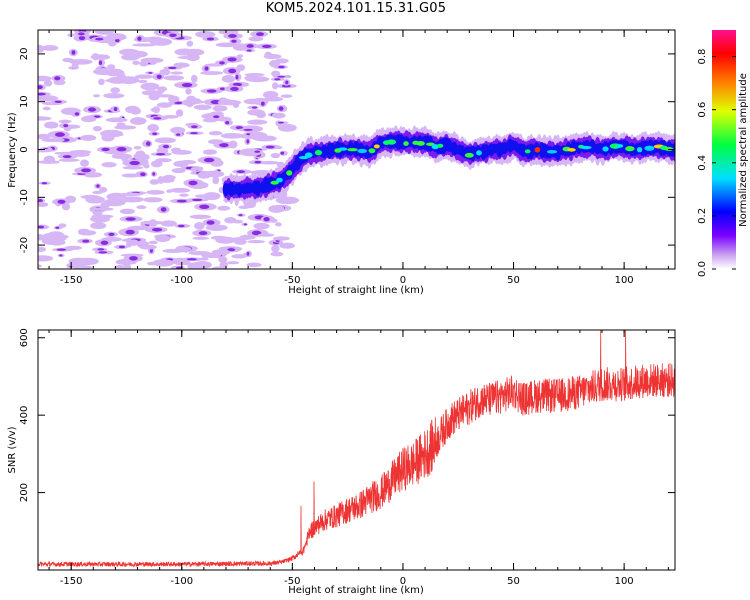 The height and width of the screenshot is (600, 750). I want to click on colorbar-tick-label: 0.2, so click(702, 216).